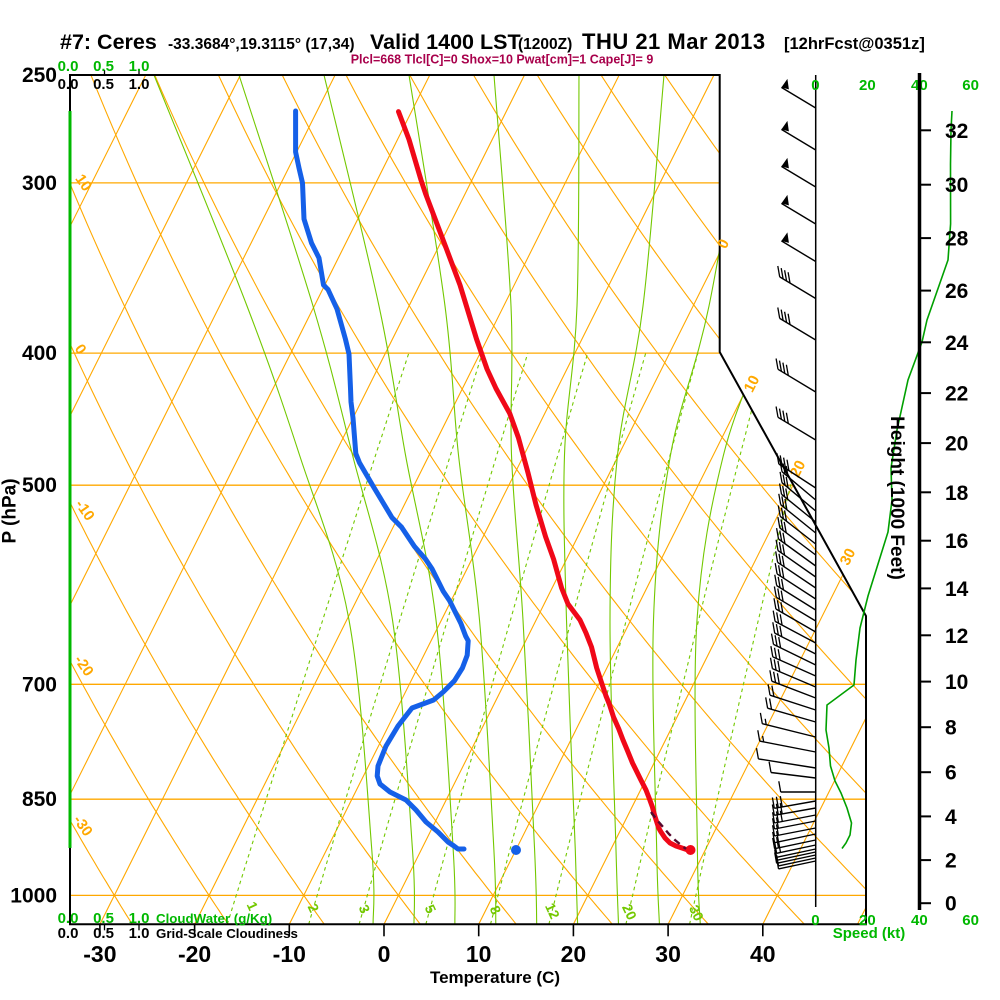  I want to click on svg-text: -30, so click(99, 954).